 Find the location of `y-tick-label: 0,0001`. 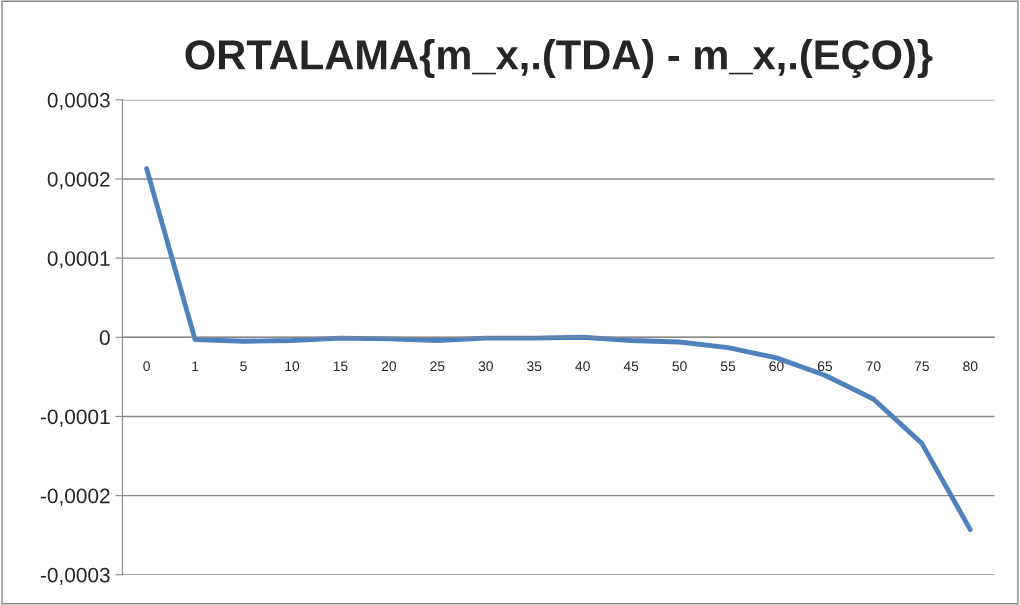

y-tick-label: 0,0001 is located at coordinates (78, 260).